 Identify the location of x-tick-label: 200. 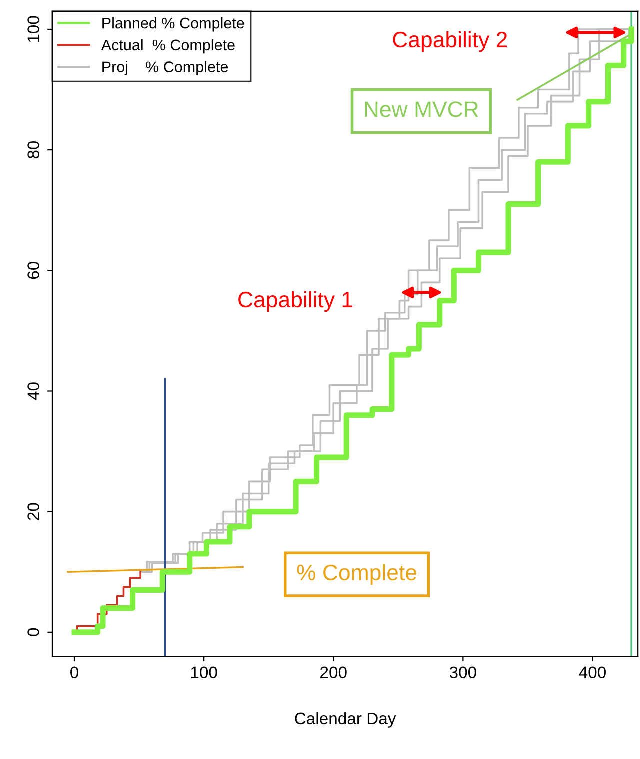
(333, 672).